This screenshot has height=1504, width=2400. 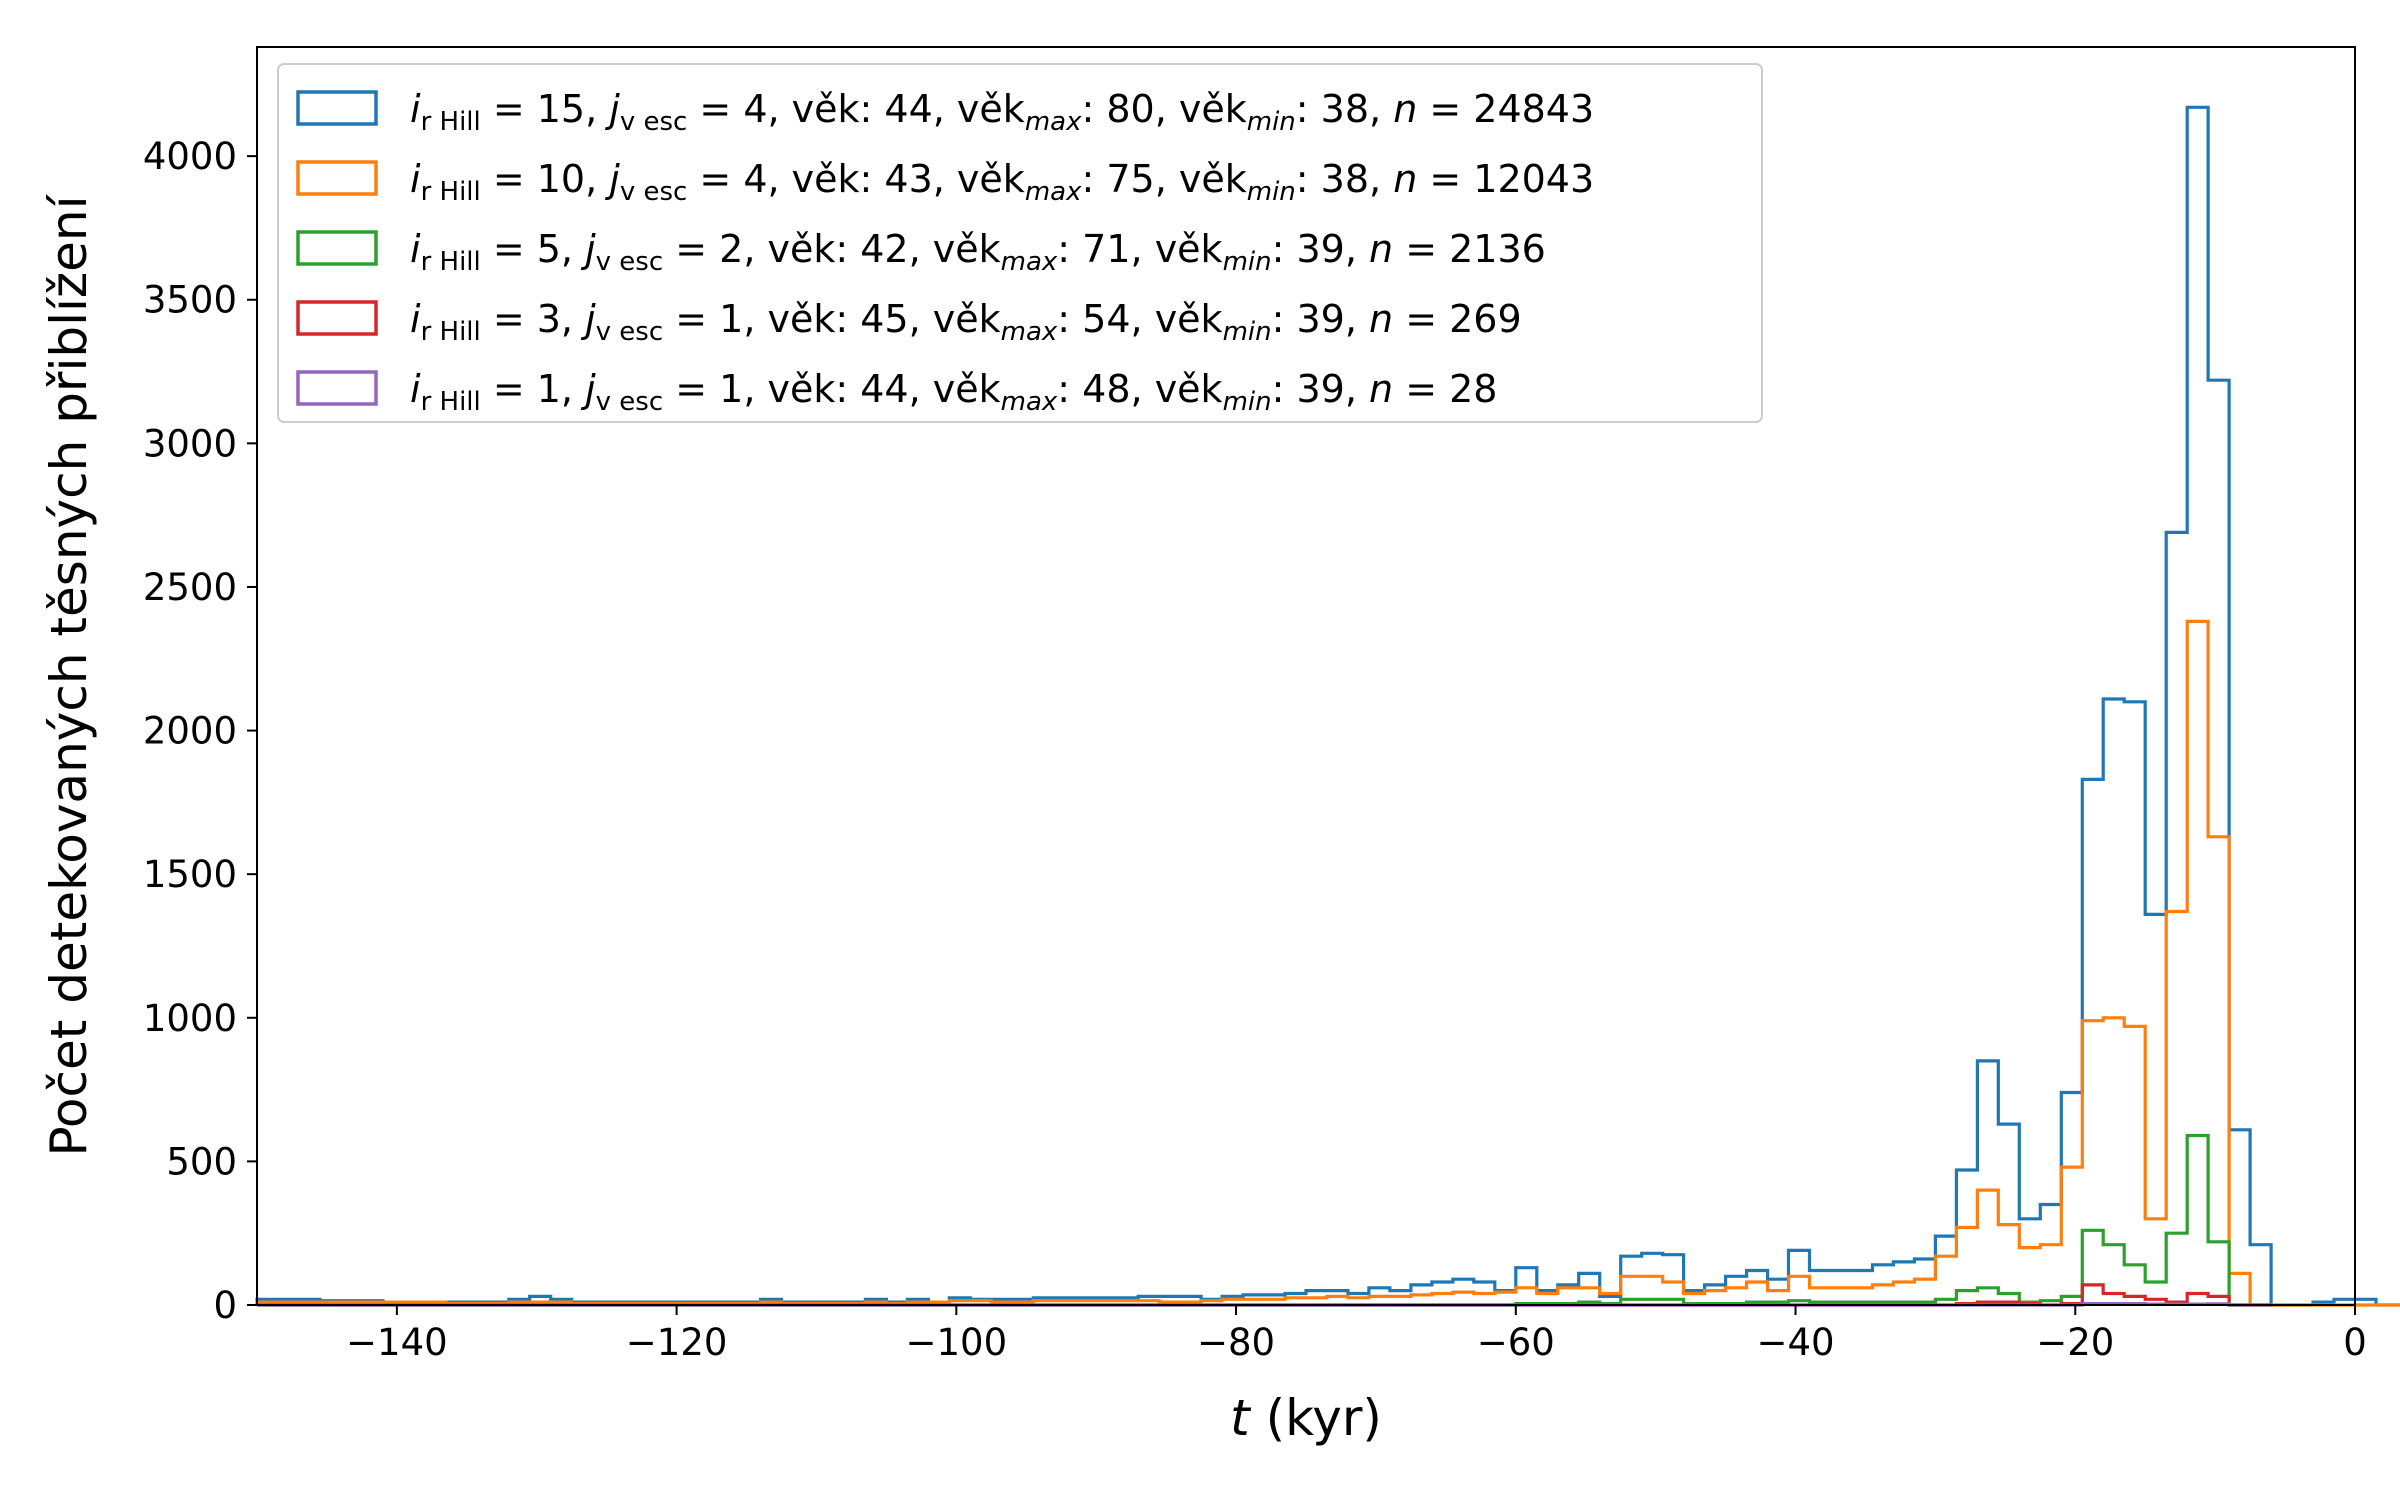 I want to click on x-axis-variable: t, so click(x=1241, y=1418).